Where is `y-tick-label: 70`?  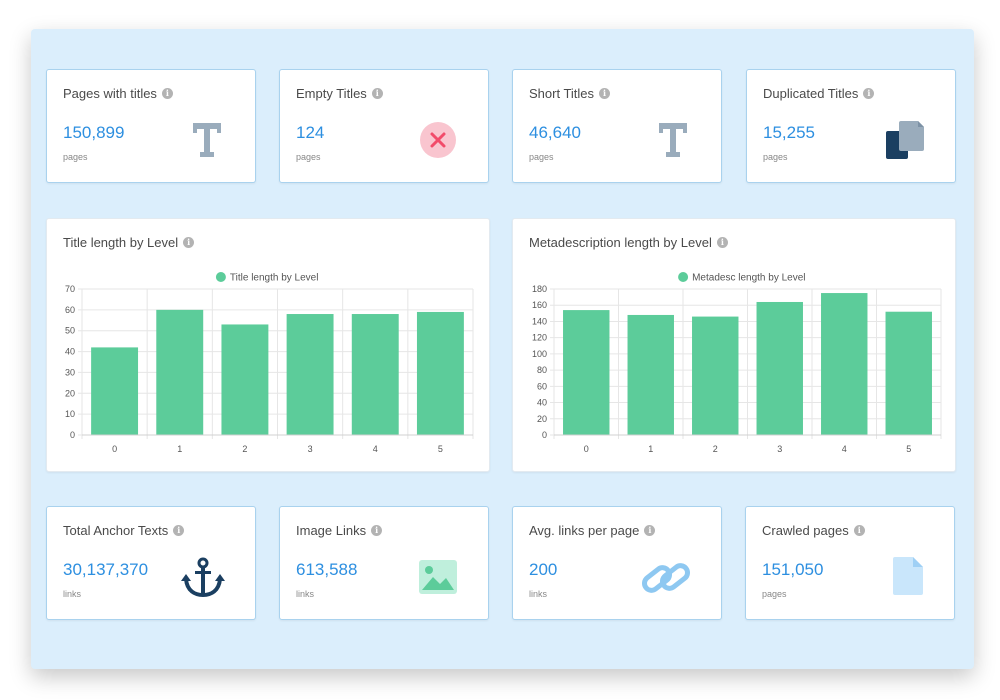
y-tick-label: 70 is located at coordinates (70, 289).